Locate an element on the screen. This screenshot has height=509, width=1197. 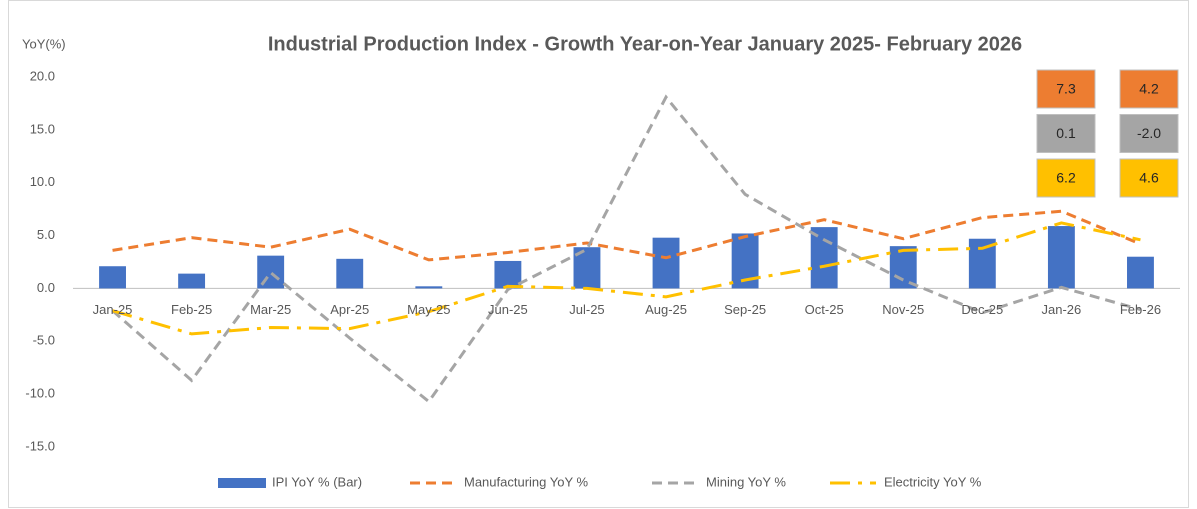
x-tick-label: Dec-25 is located at coordinates (982, 309).